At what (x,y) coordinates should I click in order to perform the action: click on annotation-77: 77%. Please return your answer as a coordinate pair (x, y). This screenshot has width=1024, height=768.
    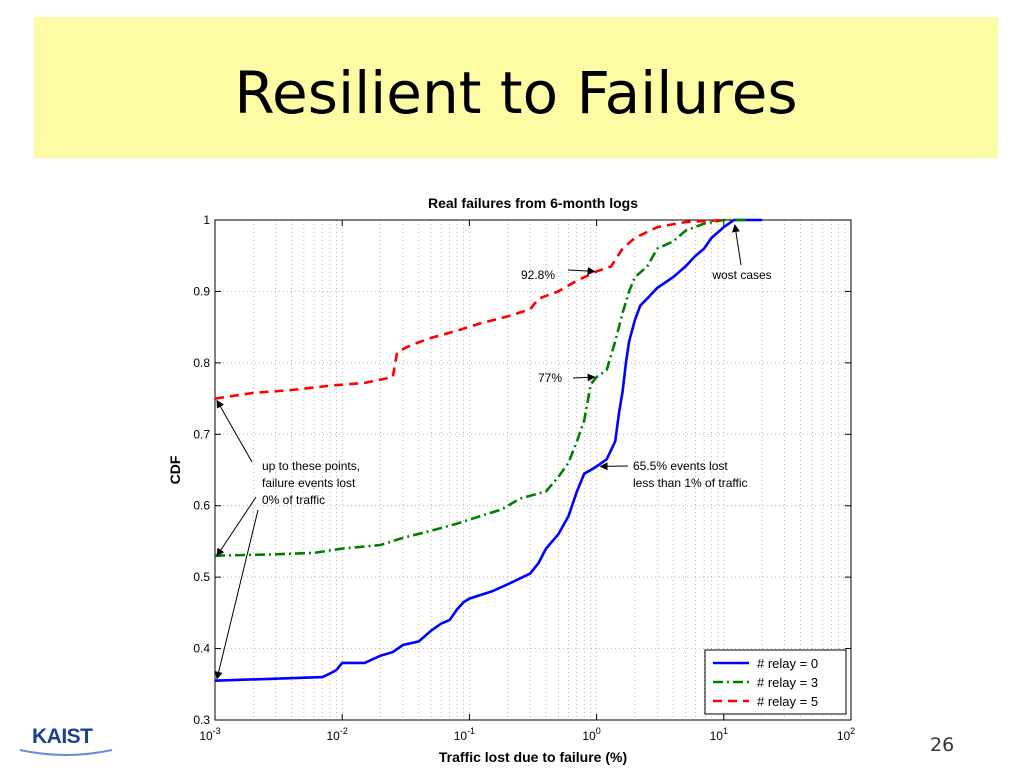
    Looking at the image, I should click on (550, 378).